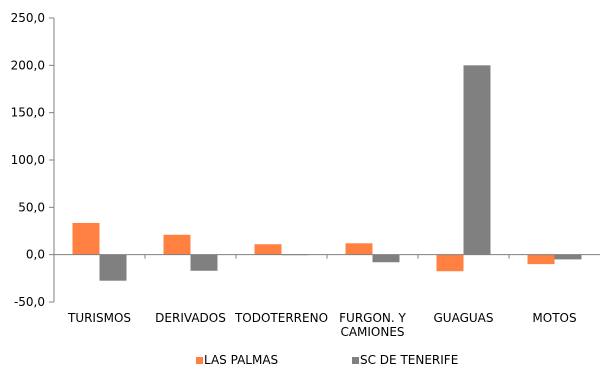 This screenshot has height=373, width=606. What do you see at coordinates (28, 18) in the screenshot?
I see `y-tick-label: 250,0` at bounding box center [28, 18].